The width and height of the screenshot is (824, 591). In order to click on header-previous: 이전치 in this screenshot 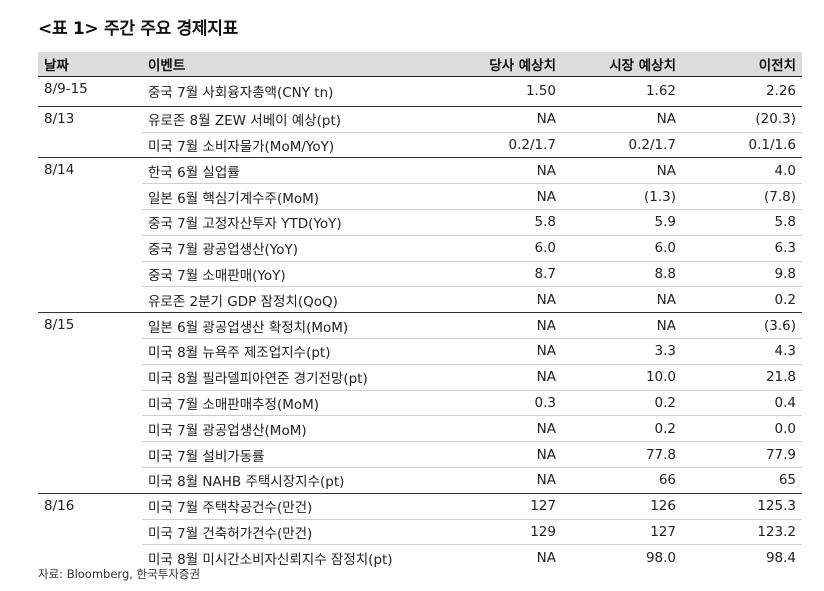, I will do `click(742, 64)`.